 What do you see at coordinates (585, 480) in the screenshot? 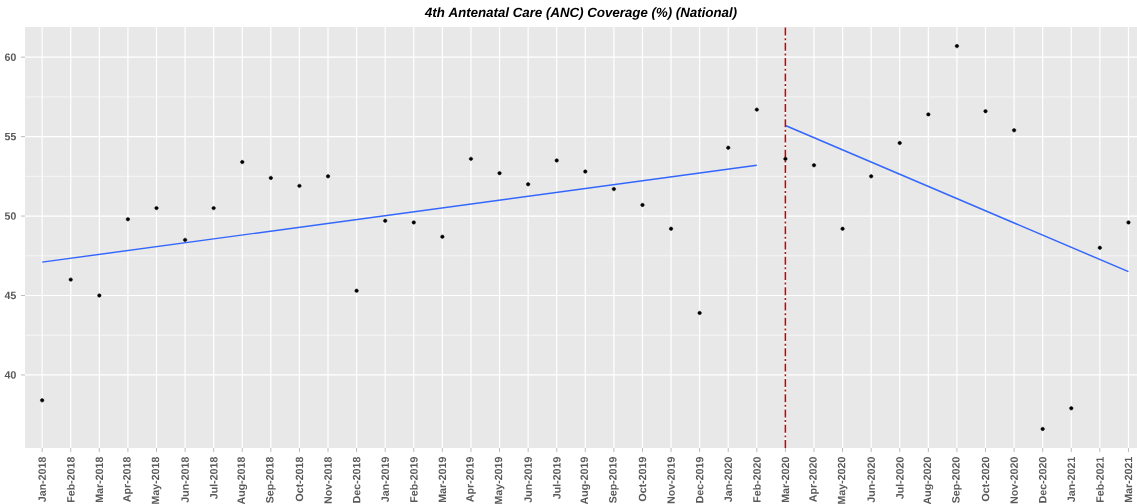
I see `x-tick-label: Aug-2019` at bounding box center [585, 480].